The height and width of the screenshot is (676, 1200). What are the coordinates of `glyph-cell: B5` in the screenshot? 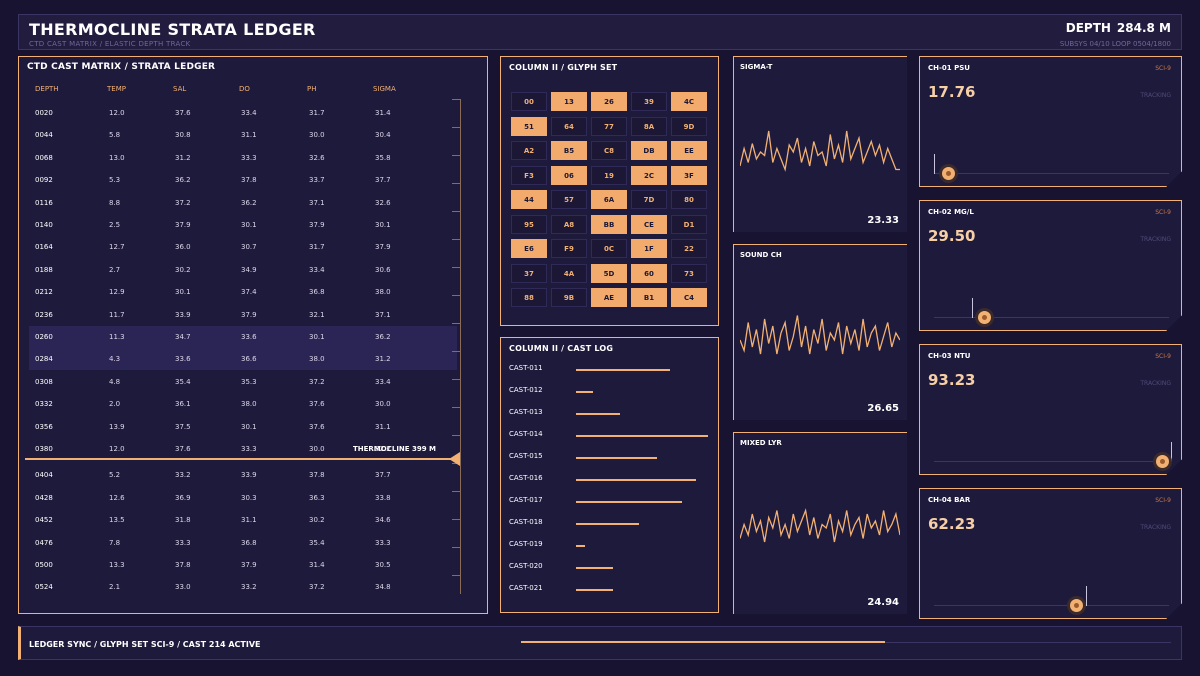 It's located at (569, 150).